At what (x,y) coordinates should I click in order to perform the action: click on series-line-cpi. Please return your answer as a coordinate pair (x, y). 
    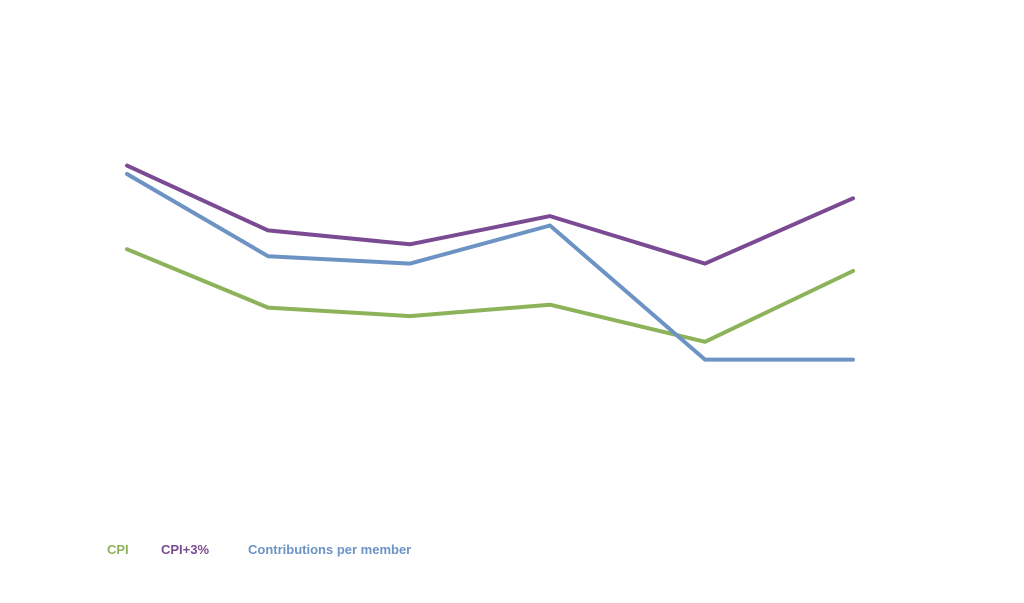
    Looking at the image, I should click on (490, 295).